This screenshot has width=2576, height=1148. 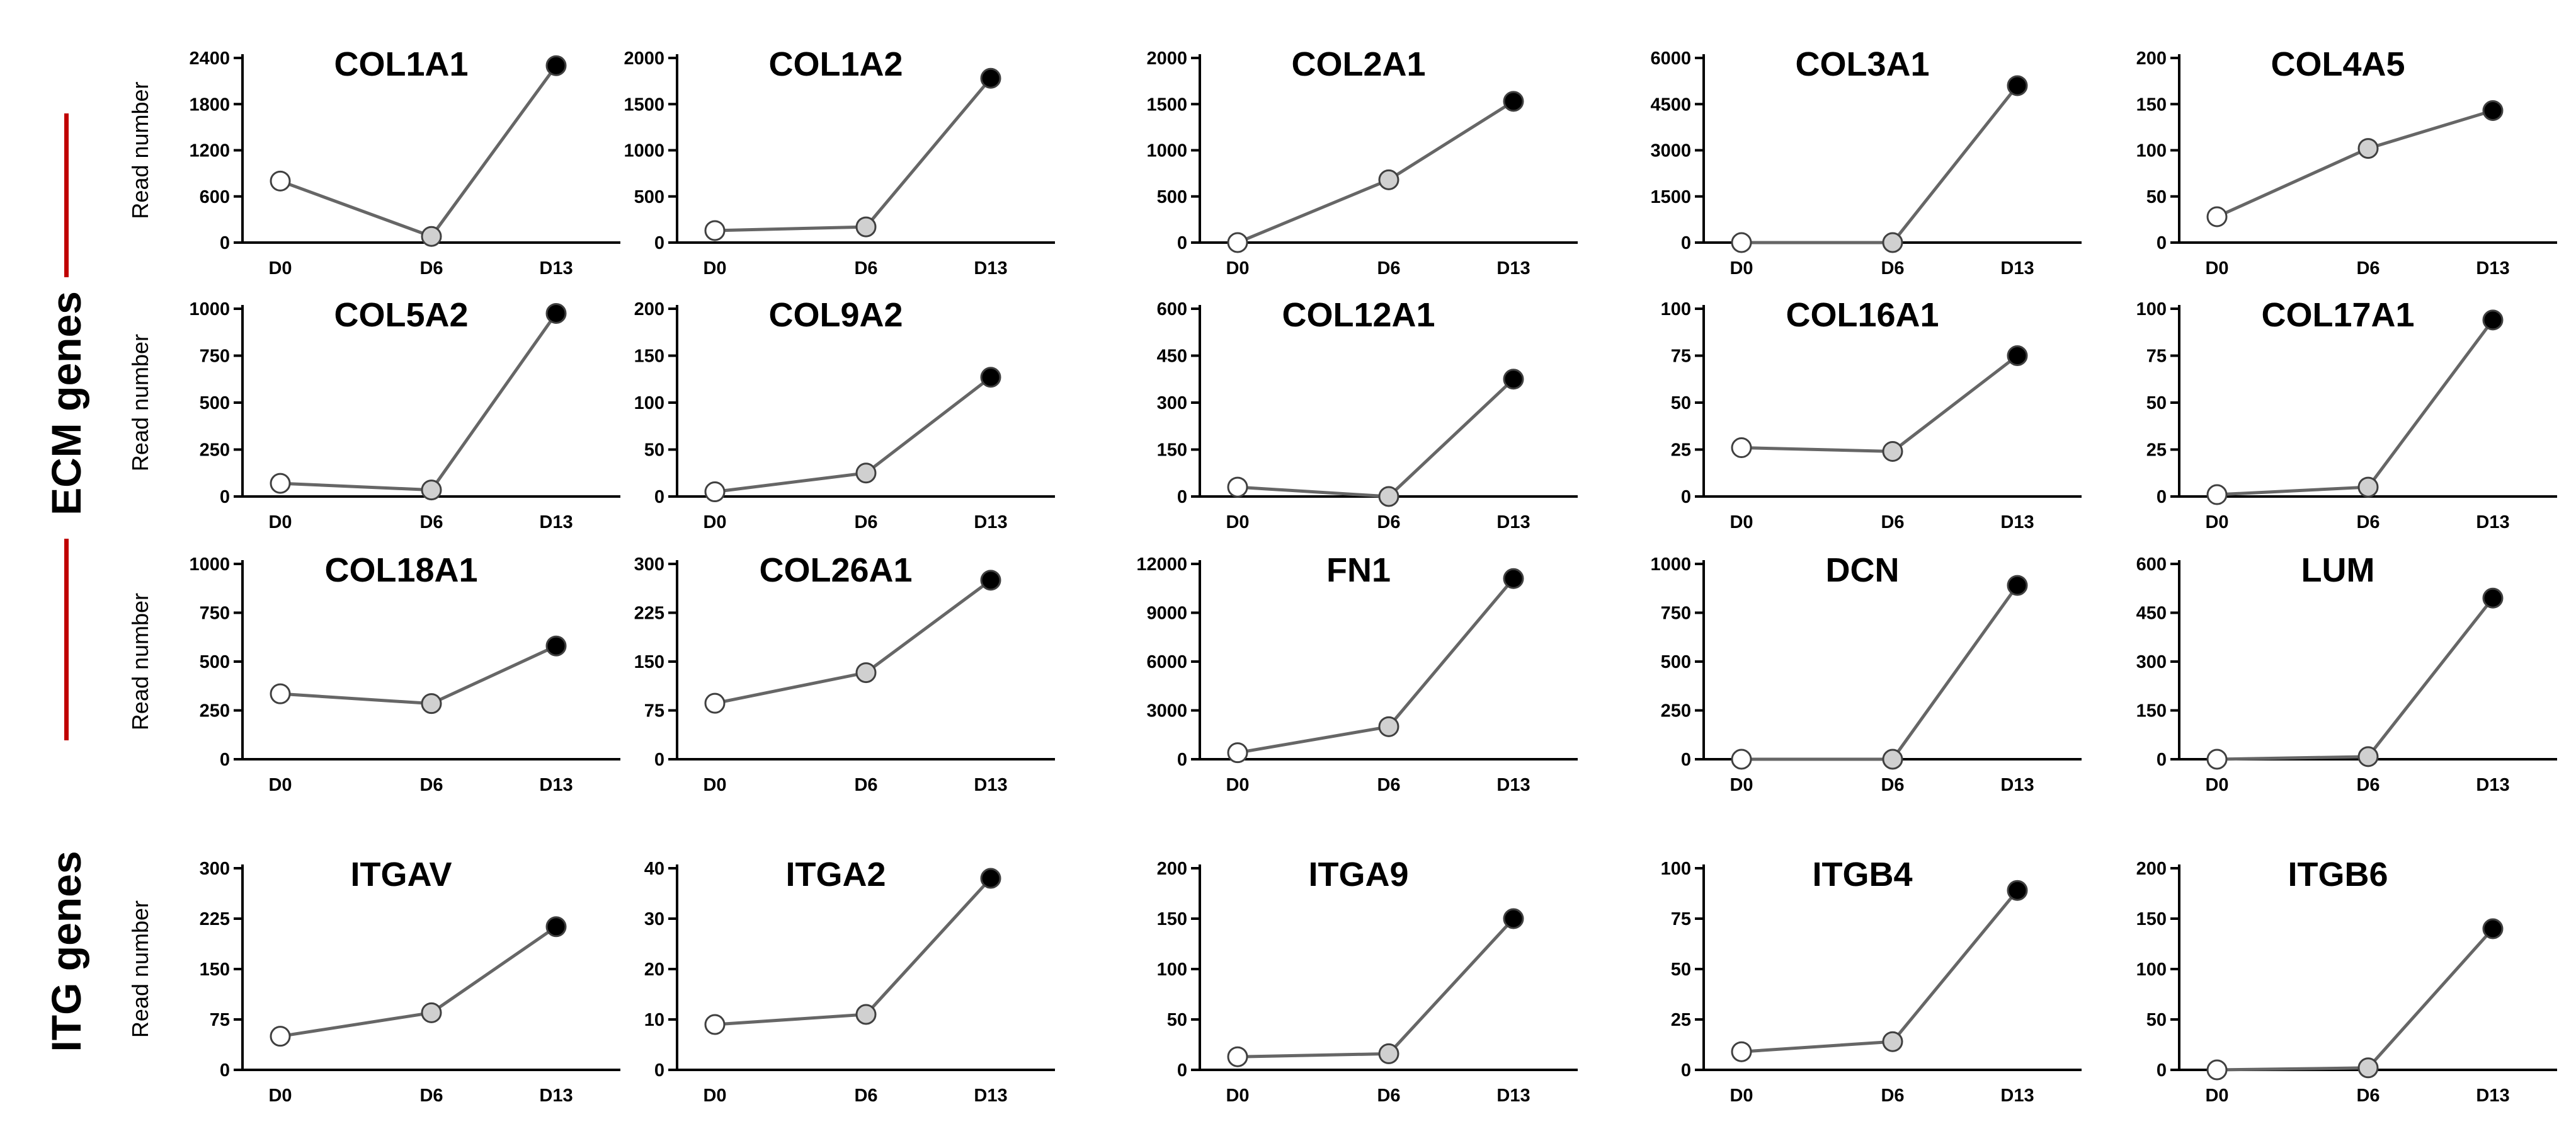 What do you see at coordinates (215, 403) in the screenshot?
I see `col5a2-y-tick-label: 500` at bounding box center [215, 403].